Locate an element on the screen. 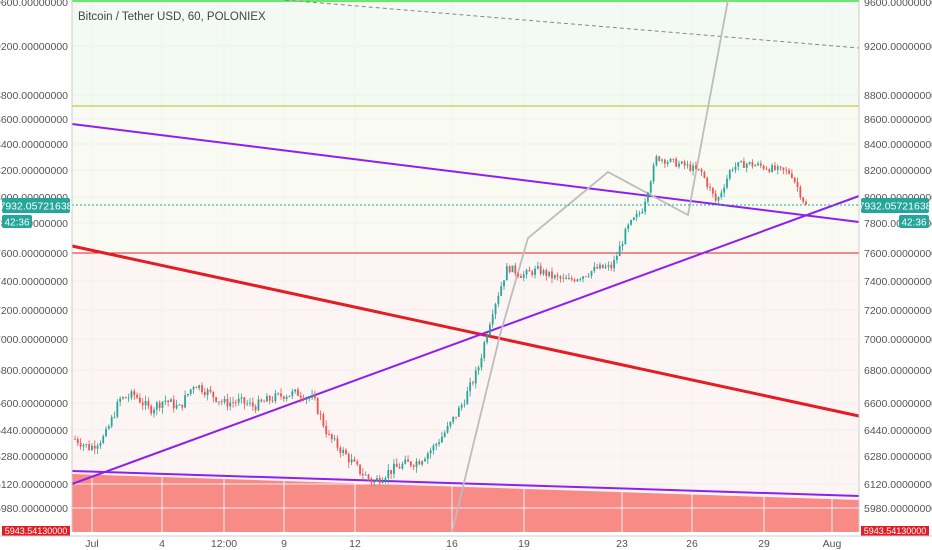  y-tick-label-left: 5980.00000000 is located at coordinates (34, 509).